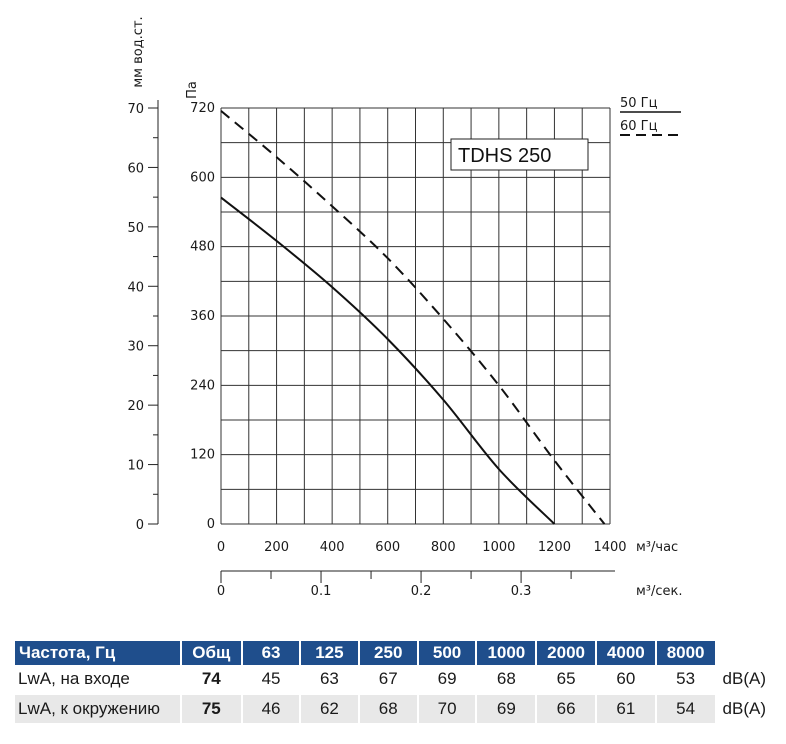 This screenshot has height=744, width=786. I want to click on cell-value: 53, so click(686, 679).